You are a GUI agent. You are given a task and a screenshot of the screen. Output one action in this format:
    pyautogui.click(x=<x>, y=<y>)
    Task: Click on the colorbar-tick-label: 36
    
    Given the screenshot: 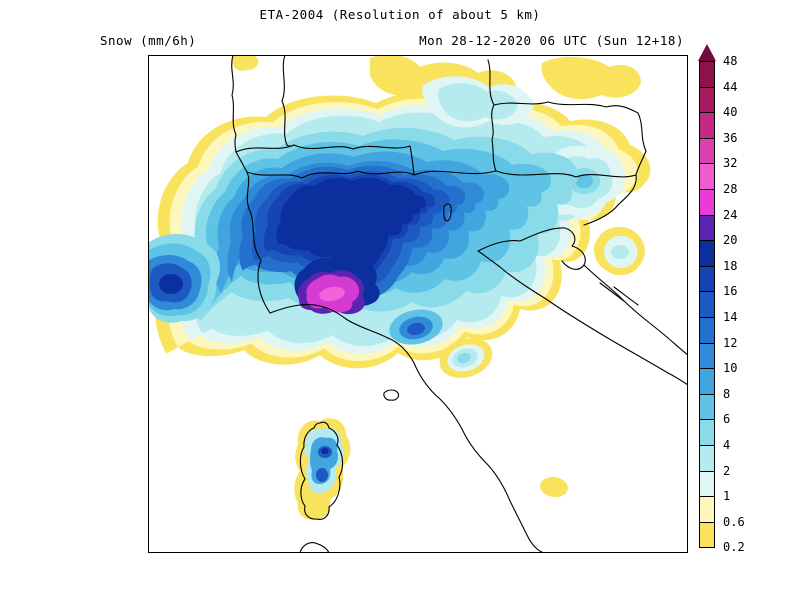 What is the action you would take?
    pyautogui.click(x=730, y=137)
    